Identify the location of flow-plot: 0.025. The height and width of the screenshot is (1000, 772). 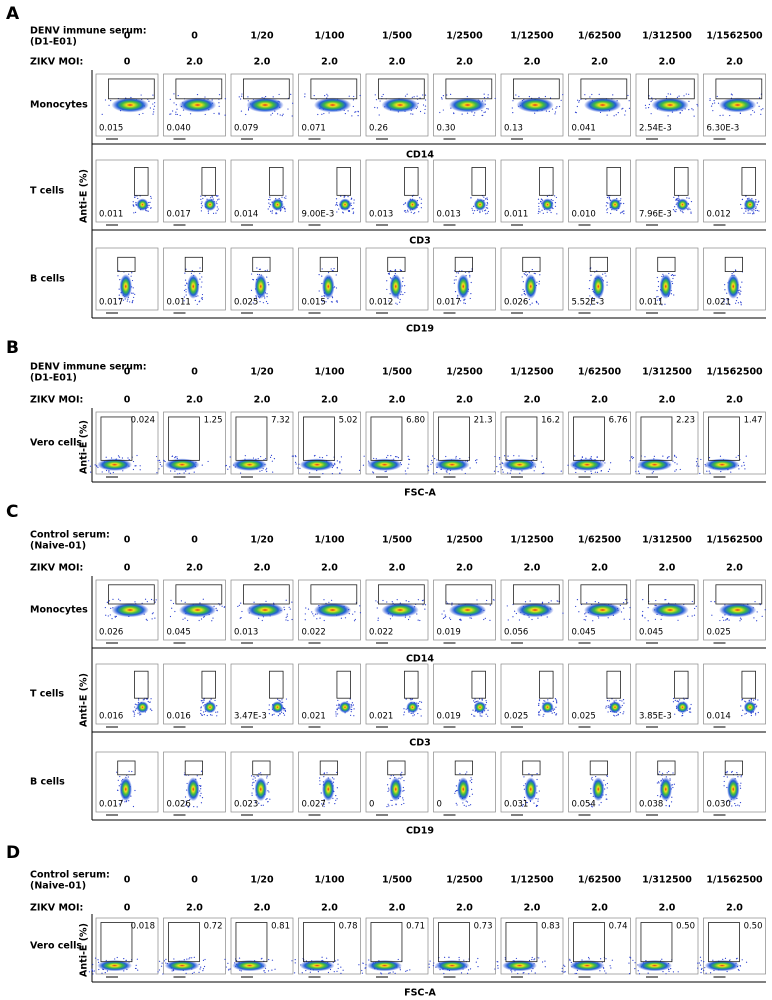
(735, 611).